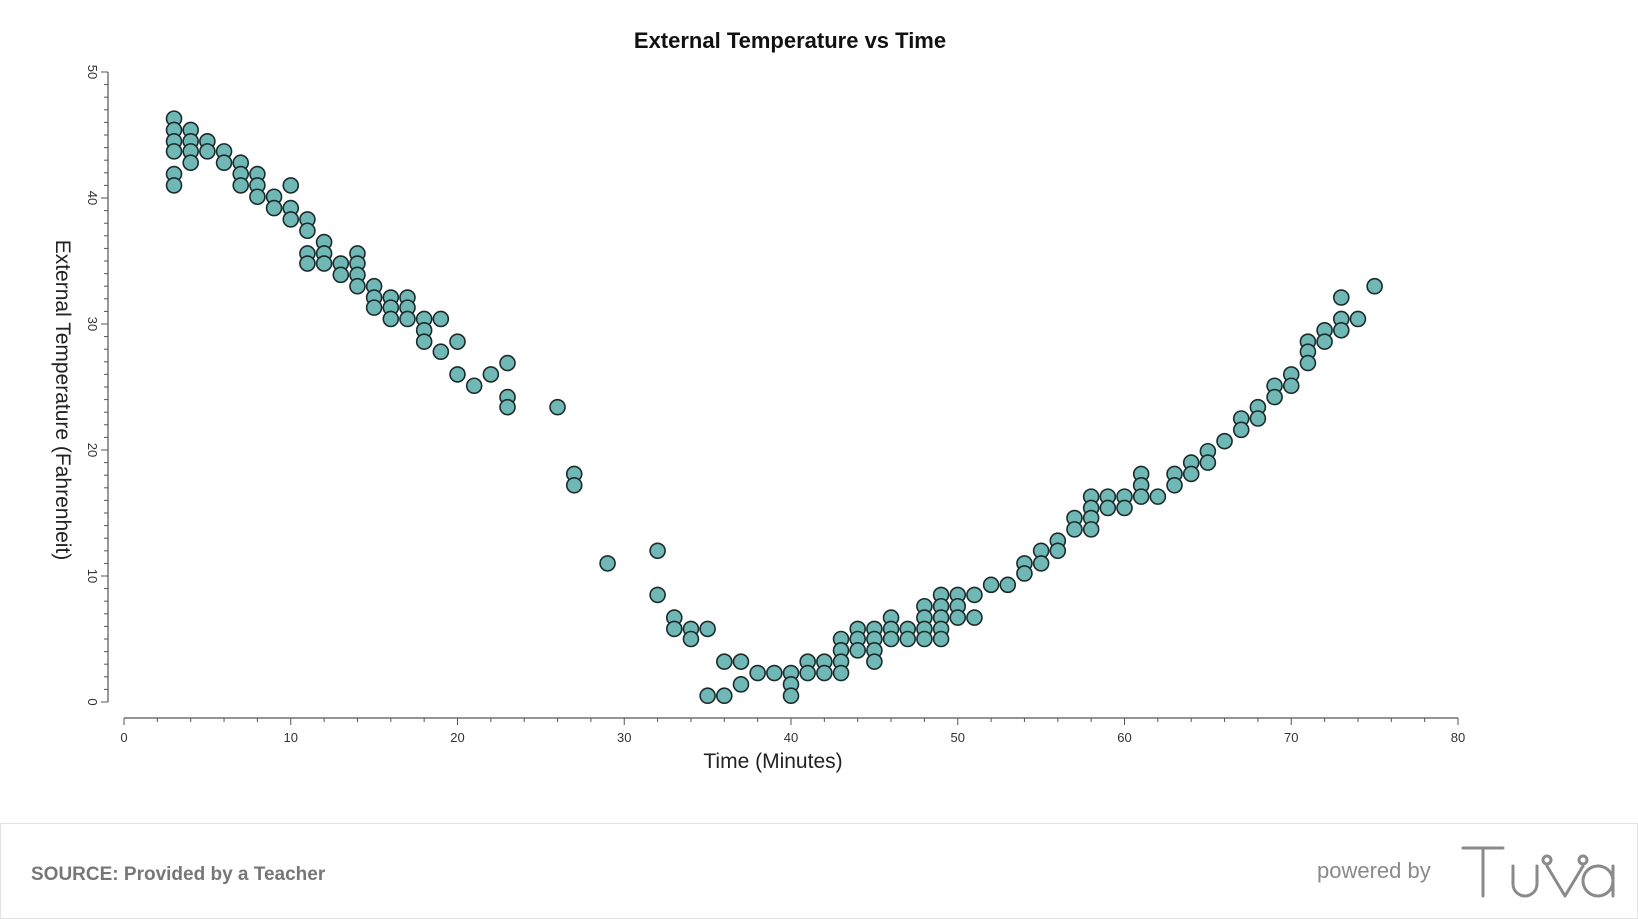 The image size is (1638, 919). I want to click on y-tick-label: 0, so click(92, 701).